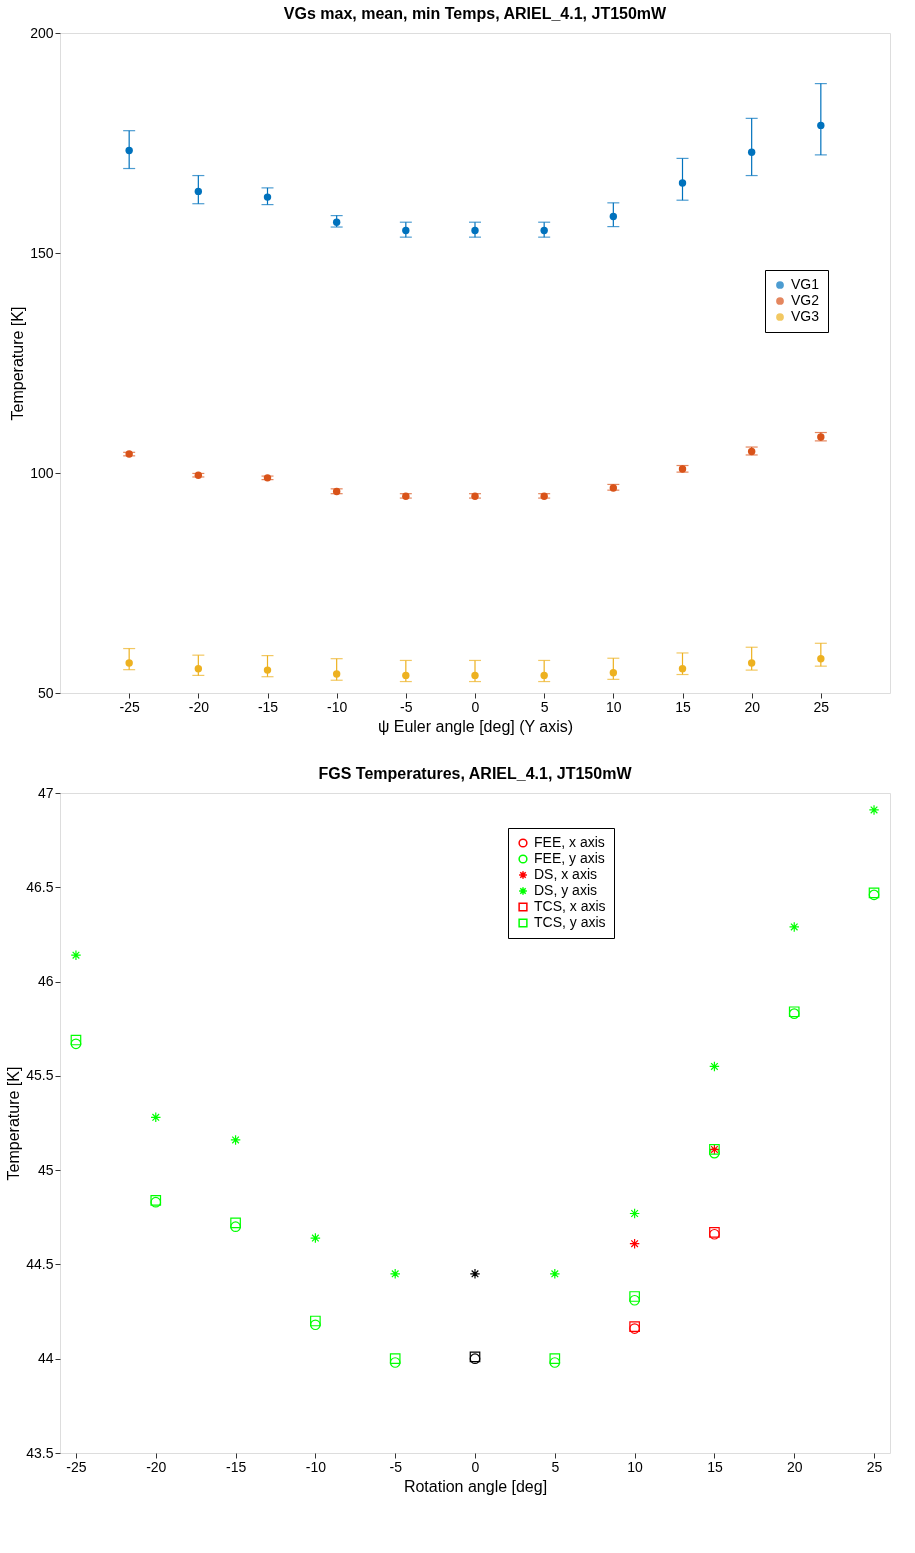 The width and height of the screenshot is (915, 1553). What do you see at coordinates (805, 284) in the screenshot?
I see `legend-label: VG1` at bounding box center [805, 284].